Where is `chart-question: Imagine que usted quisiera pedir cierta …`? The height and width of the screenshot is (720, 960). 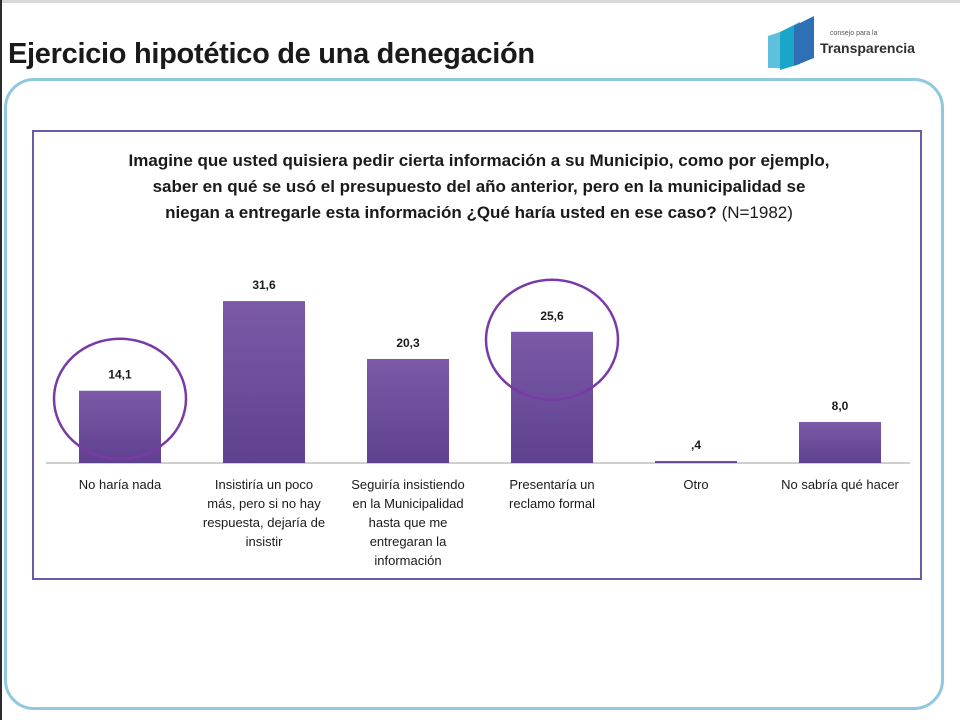 chart-question: Imagine que usted quisiera pedir cierta … is located at coordinates (479, 187).